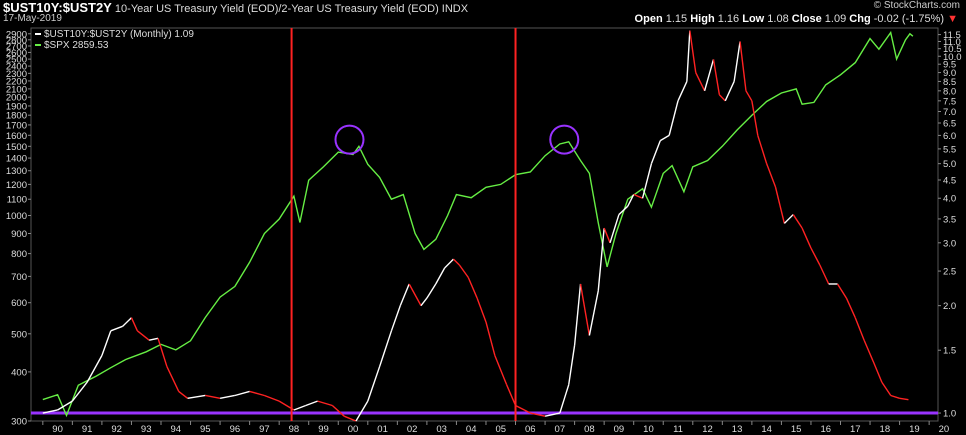  I want to click on right-tick-label: 10.5, so click(952, 49).